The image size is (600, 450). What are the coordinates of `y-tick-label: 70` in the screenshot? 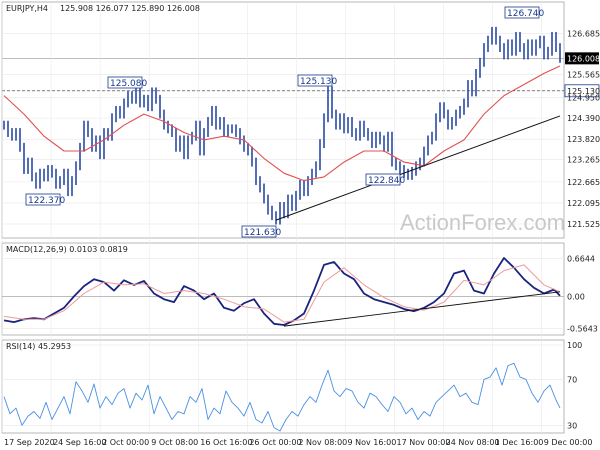 It's located at (572, 379).